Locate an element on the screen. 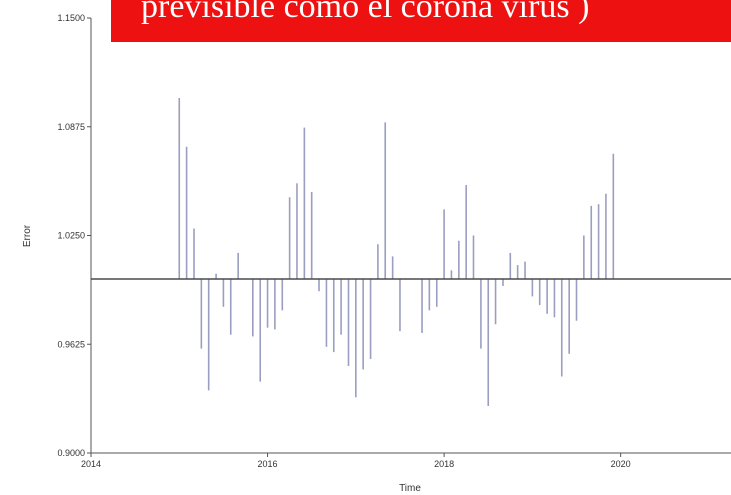 The image size is (731, 495). y-ticks: 0.9000 0.9625 1.0250 1.0875 1.1500 is located at coordinates (74, 235).